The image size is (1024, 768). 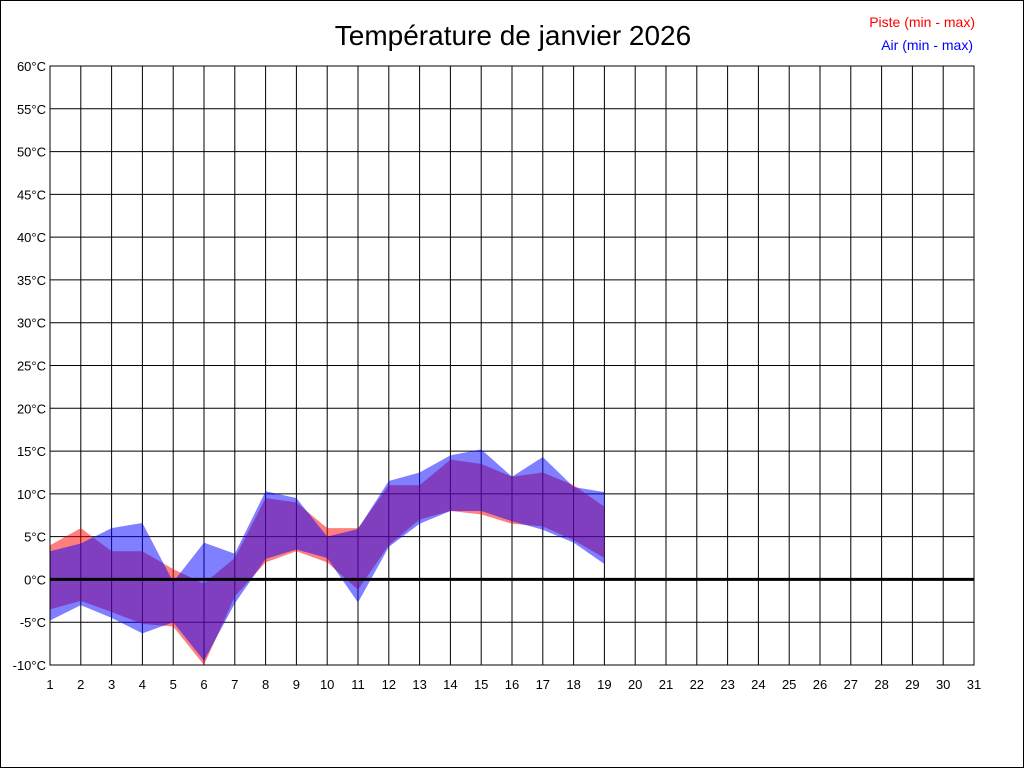 I want to click on x-tick-label: 8, so click(x=265, y=684).